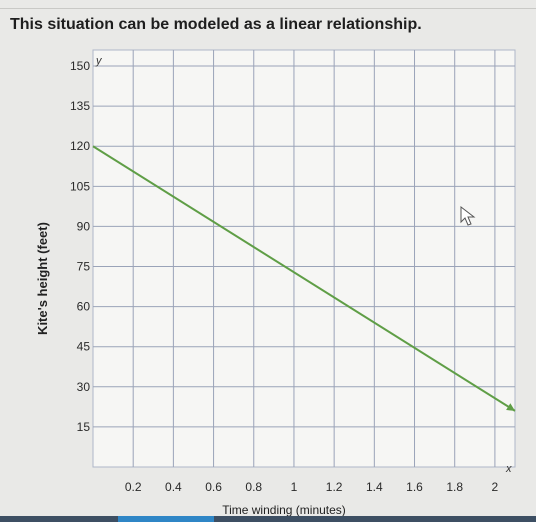 This screenshot has width=536, height=522. Describe the element at coordinates (268, 8) in the screenshot. I see `top-divider` at that location.